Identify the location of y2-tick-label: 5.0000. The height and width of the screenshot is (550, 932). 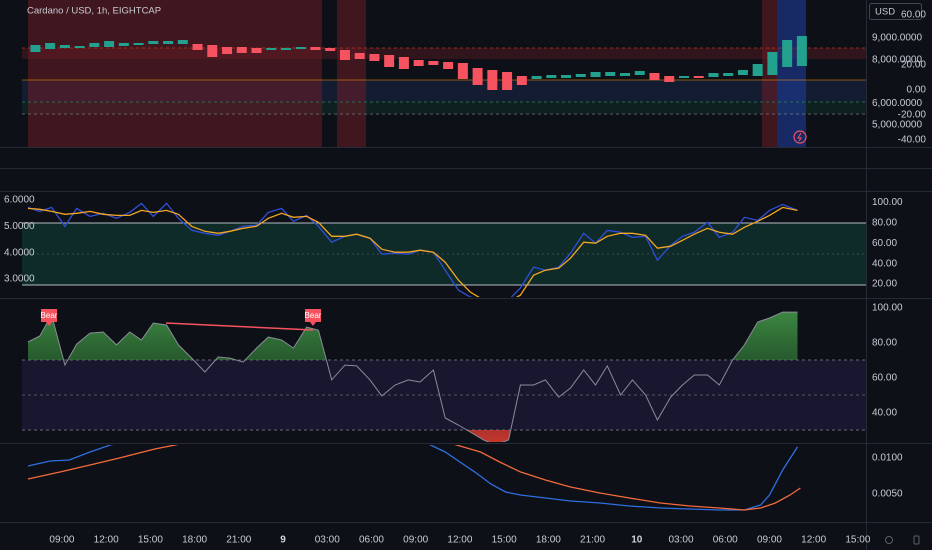
(19, 226).